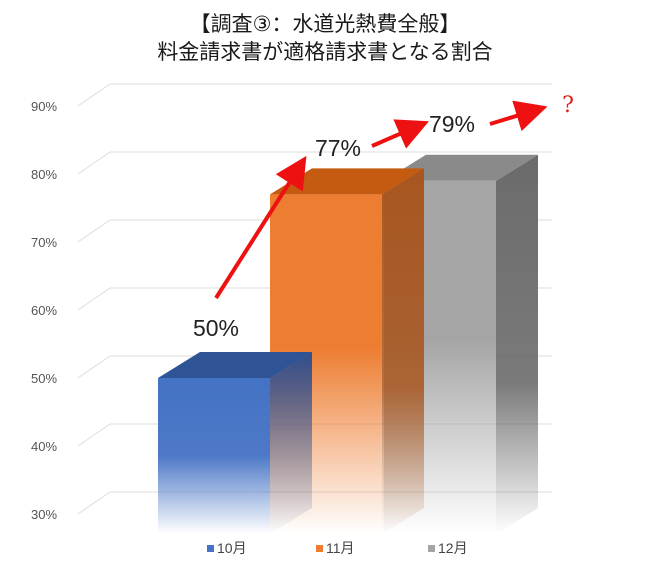  I want to click on legend: 10月 11月 12月, so click(325, 548).